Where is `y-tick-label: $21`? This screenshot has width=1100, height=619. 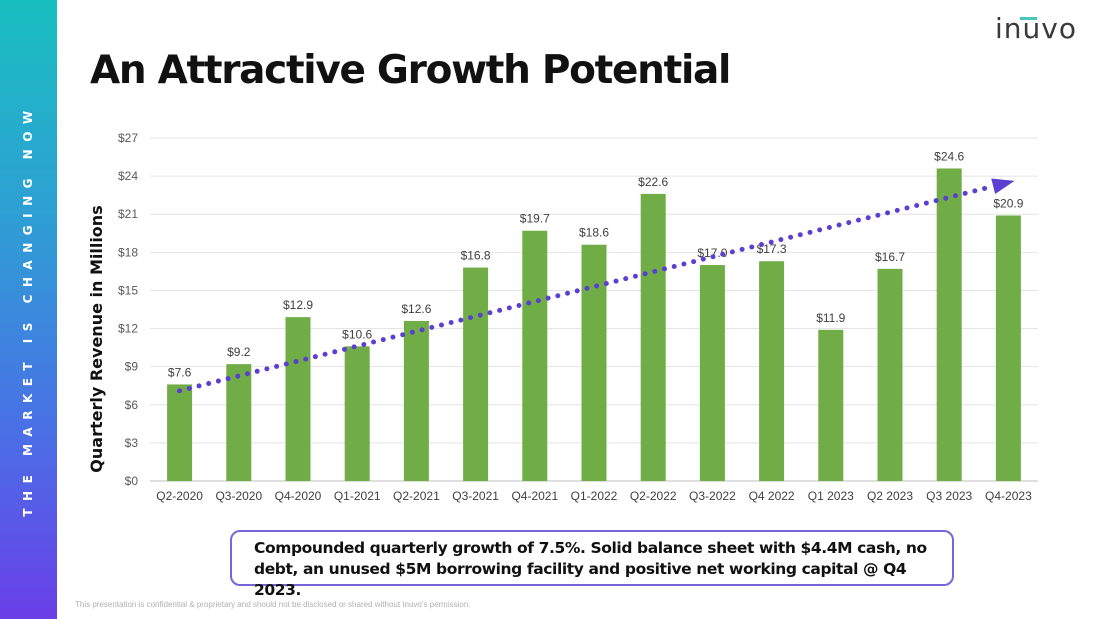
y-tick-label: $21 is located at coordinates (128, 214).